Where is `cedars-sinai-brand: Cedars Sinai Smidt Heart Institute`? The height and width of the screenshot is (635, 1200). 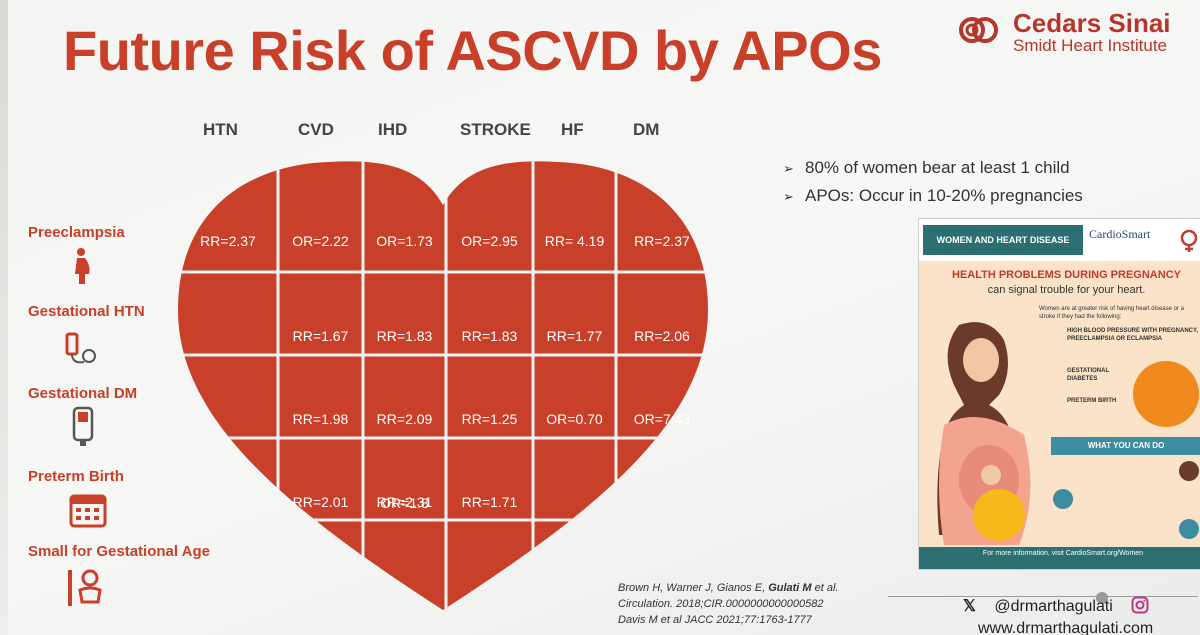 cedars-sinai-brand: Cedars Sinai Smidt Heart Institute is located at coordinates (1078, 32).